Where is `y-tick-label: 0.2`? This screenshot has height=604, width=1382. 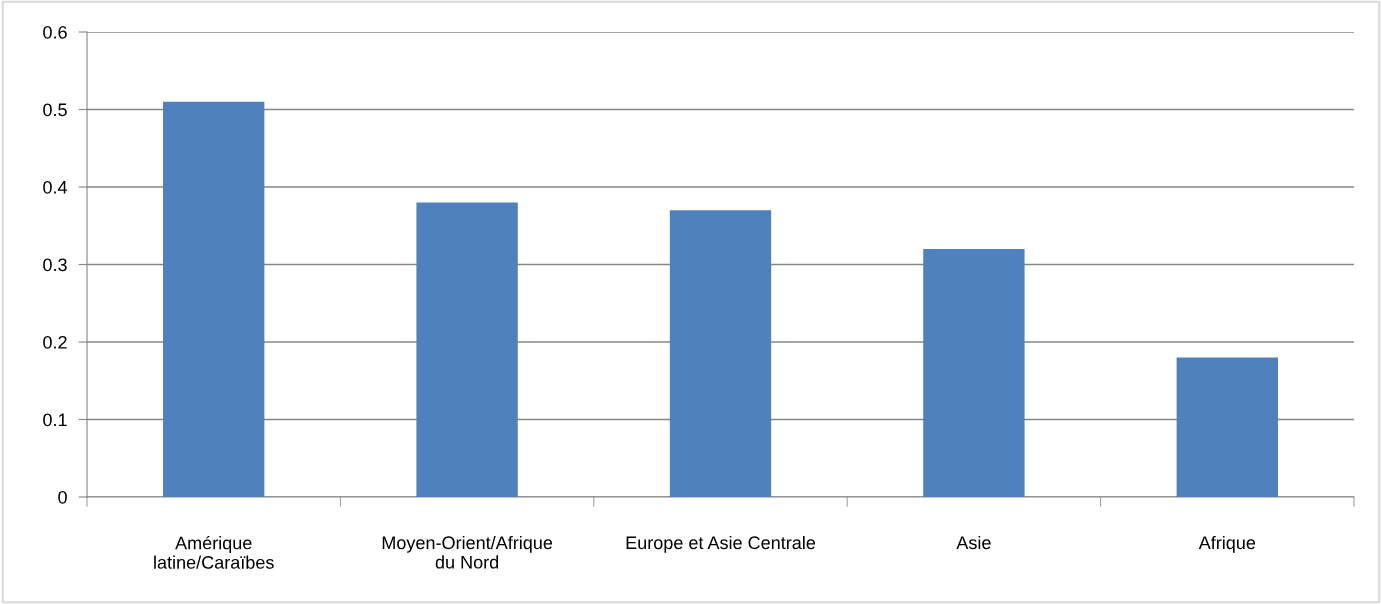
y-tick-label: 0.2 is located at coordinates (55, 342).